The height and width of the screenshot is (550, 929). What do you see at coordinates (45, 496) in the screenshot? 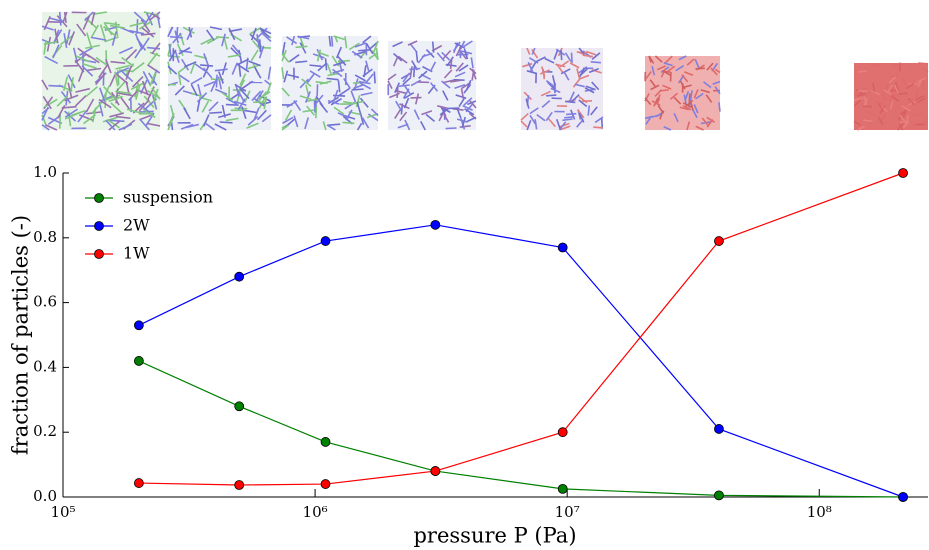
I see `y-tick-label: 0.0` at bounding box center [45, 496].